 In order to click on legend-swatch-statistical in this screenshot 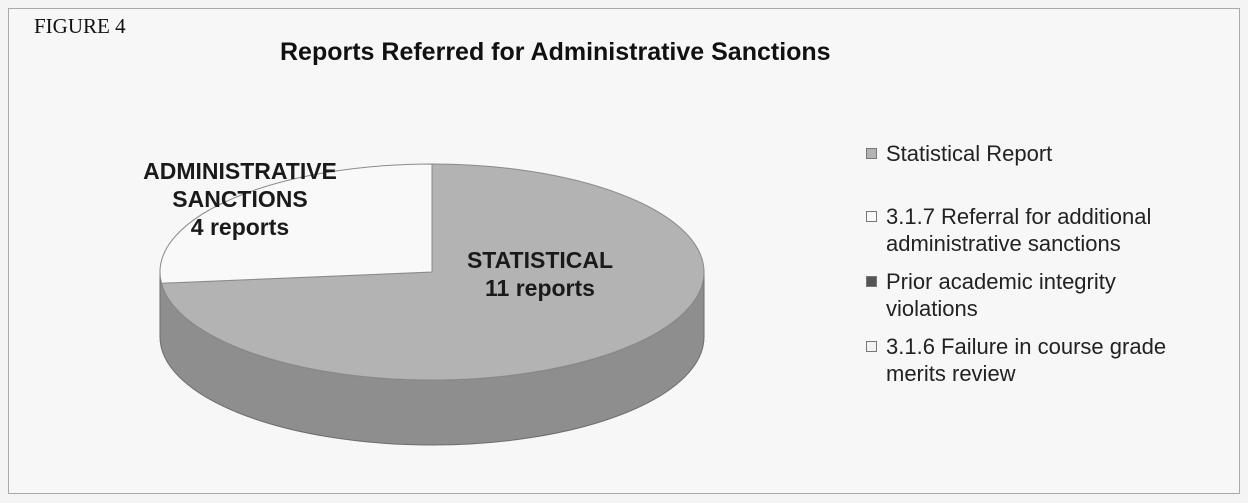, I will do `click(871, 153)`.